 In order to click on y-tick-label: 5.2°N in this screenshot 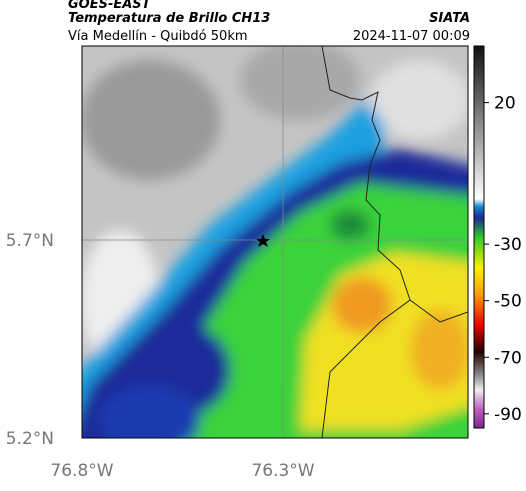, I will do `click(30, 439)`.